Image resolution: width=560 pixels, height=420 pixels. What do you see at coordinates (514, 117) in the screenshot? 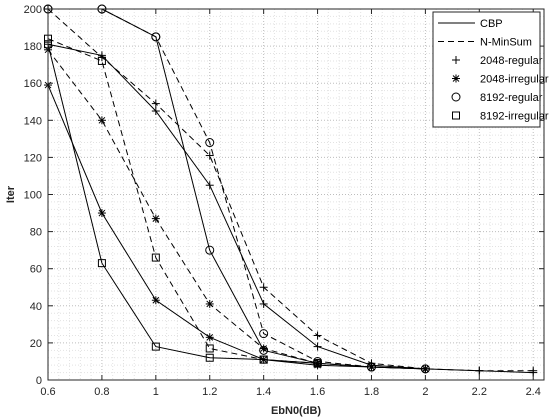
I see `legend-label: 8192-irregular` at bounding box center [514, 117].